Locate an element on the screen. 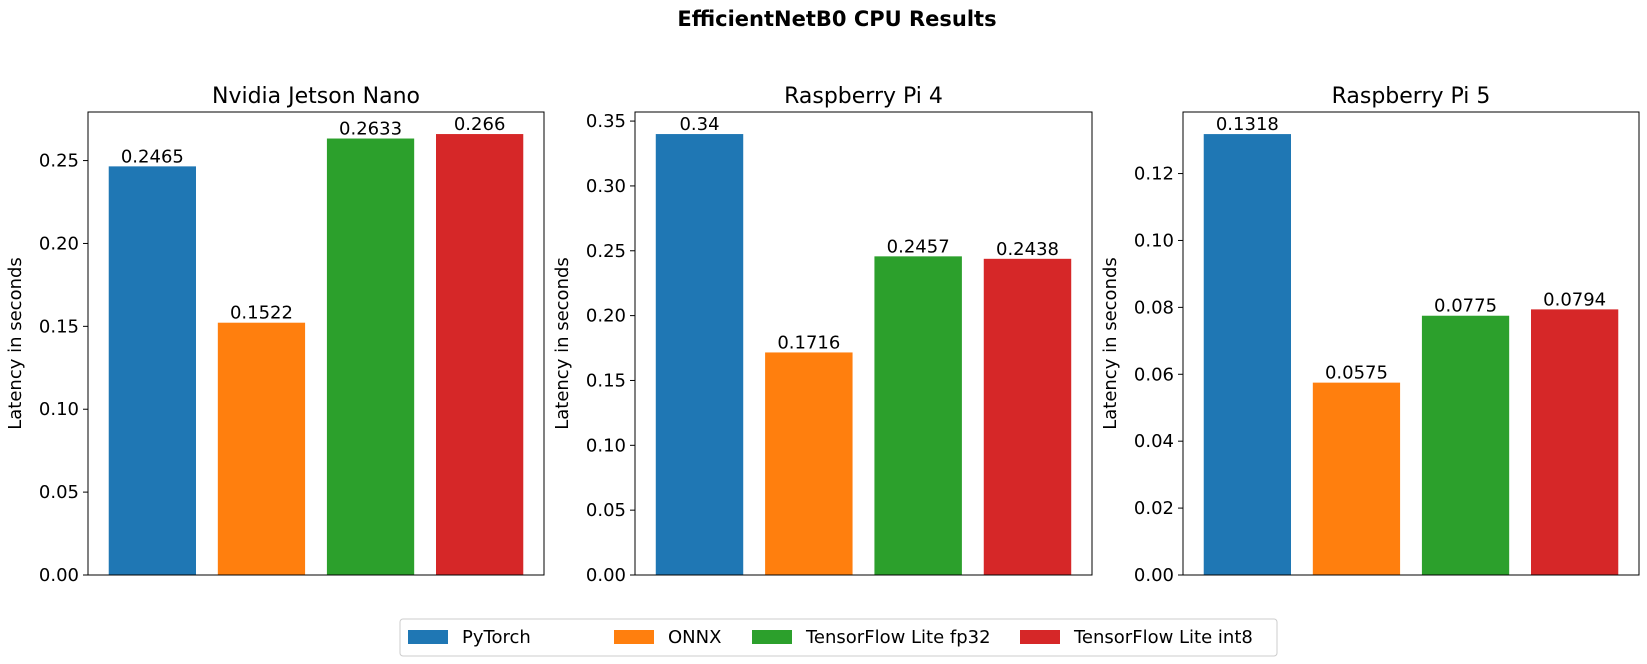  y-tick-label: 0.12 is located at coordinates (1154, 174).